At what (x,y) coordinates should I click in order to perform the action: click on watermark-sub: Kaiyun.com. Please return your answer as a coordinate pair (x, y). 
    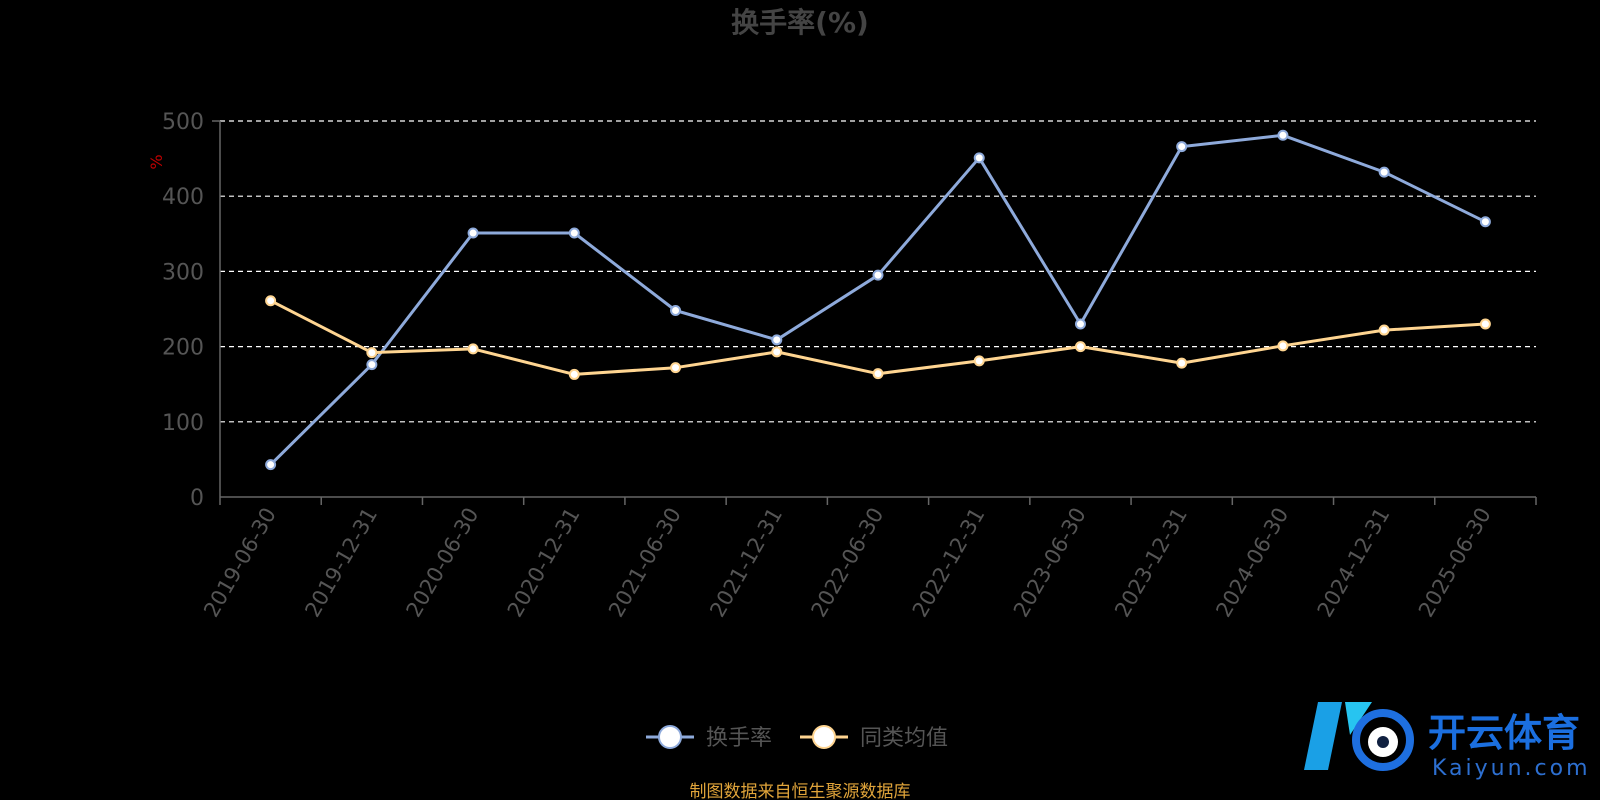
    Looking at the image, I should click on (1511, 768).